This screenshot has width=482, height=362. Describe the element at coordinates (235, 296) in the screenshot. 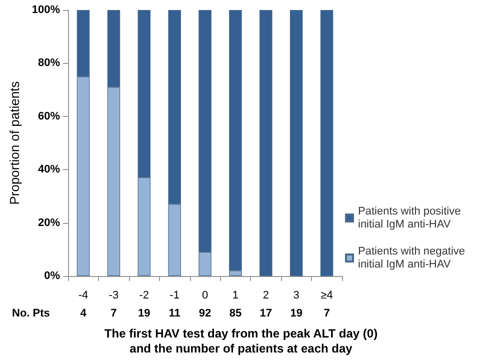

I see `x-tick-label: 1` at that location.